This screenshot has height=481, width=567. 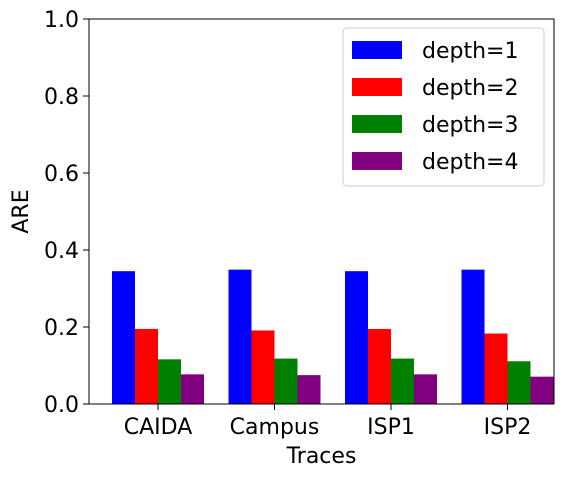 I want to click on bar-depth-3-caida, so click(x=169, y=381).